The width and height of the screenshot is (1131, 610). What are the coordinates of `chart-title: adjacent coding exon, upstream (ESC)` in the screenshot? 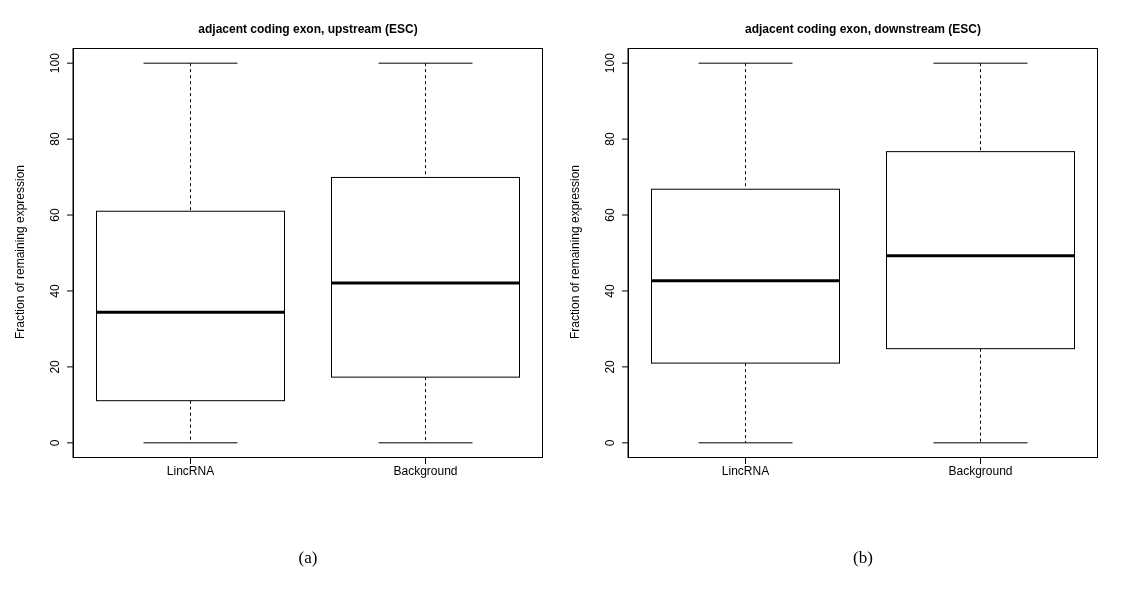 It's located at (308, 29).